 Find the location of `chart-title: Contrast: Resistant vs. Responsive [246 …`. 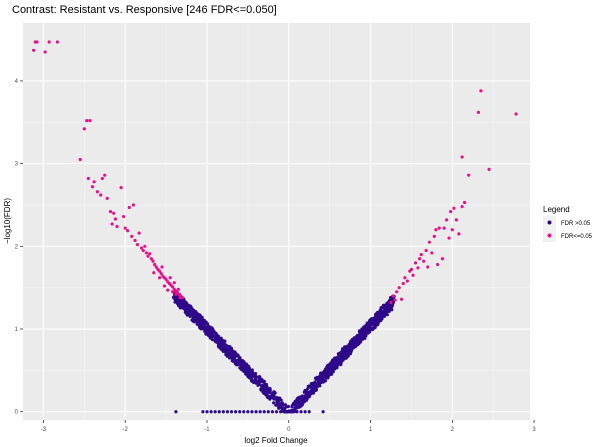

chart-title: Contrast: Resistant vs. Responsive [246 … is located at coordinates (144, 10).